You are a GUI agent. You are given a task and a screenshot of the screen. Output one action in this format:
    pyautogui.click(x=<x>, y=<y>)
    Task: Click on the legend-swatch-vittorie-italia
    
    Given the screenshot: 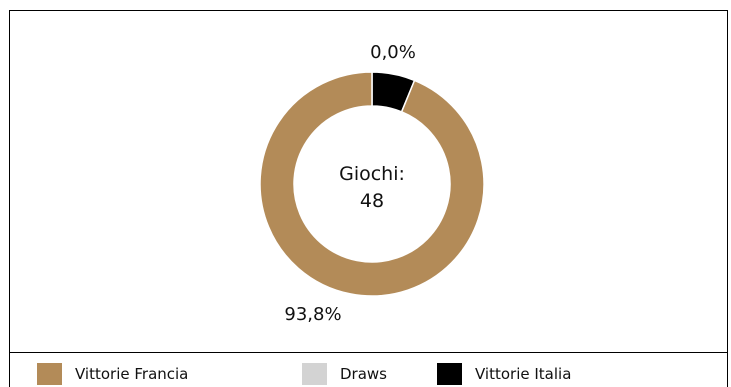 What is the action you would take?
    pyautogui.click(x=449, y=374)
    